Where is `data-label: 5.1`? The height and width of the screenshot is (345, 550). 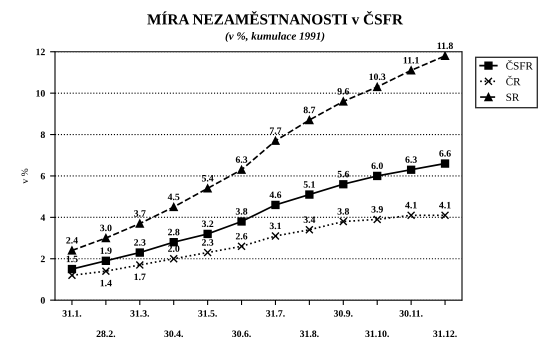 data-label: 5.1 is located at coordinates (309, 184).